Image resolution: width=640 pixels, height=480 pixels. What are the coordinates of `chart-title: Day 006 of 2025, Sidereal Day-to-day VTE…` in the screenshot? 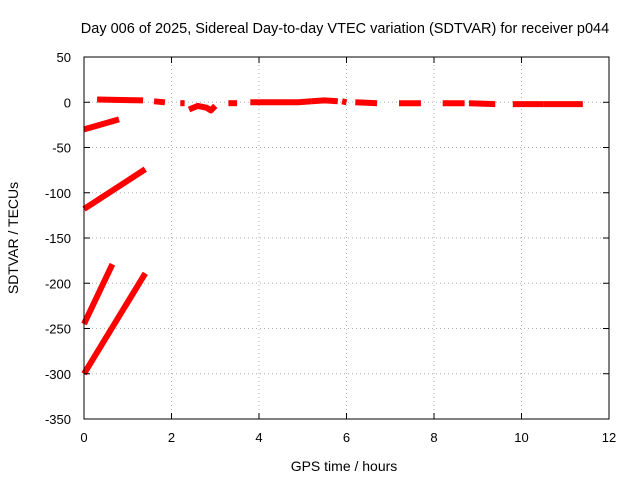 It's located at (345, 29).